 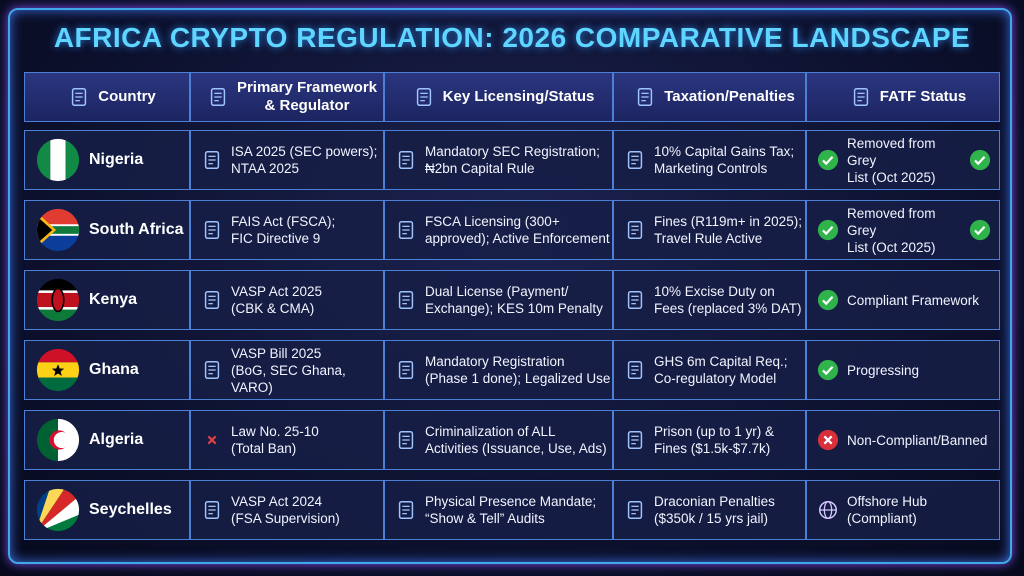 I want to click on text-line: VASP Act 2025, so click(x=277, y=291).